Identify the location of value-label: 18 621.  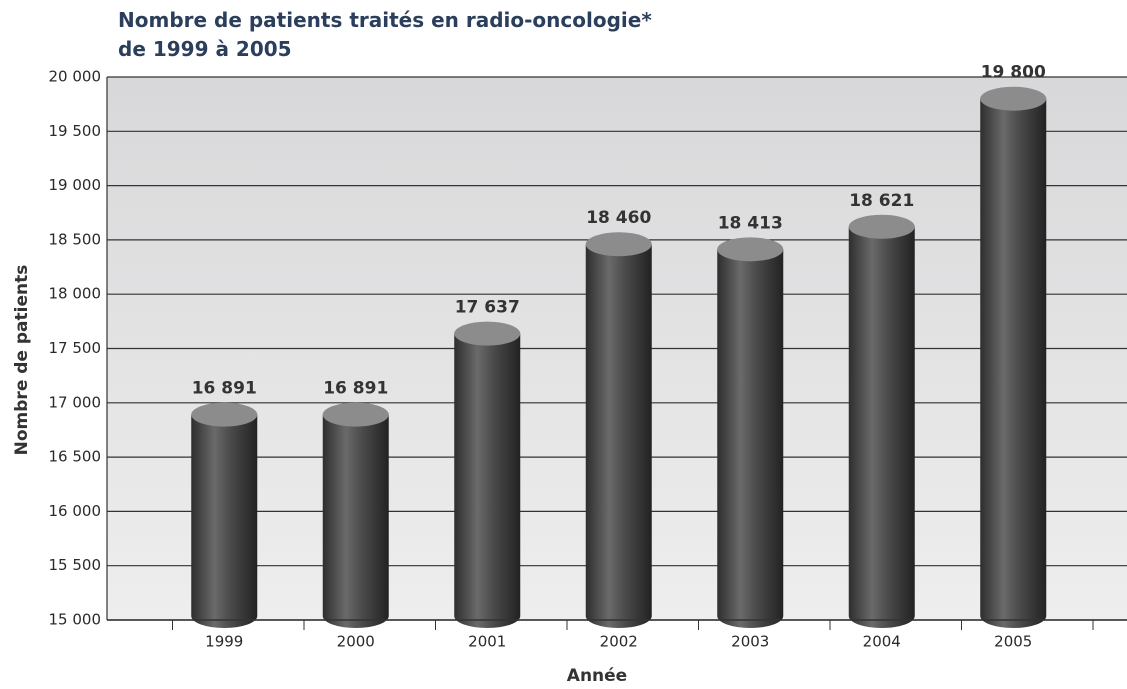
(881, 201).